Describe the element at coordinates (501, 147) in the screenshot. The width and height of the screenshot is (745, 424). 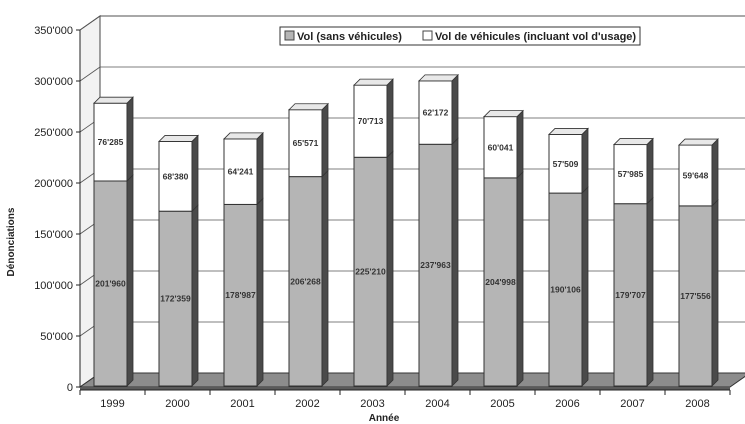
I see `data-label-vehicle-theft: 60'041` at that location.